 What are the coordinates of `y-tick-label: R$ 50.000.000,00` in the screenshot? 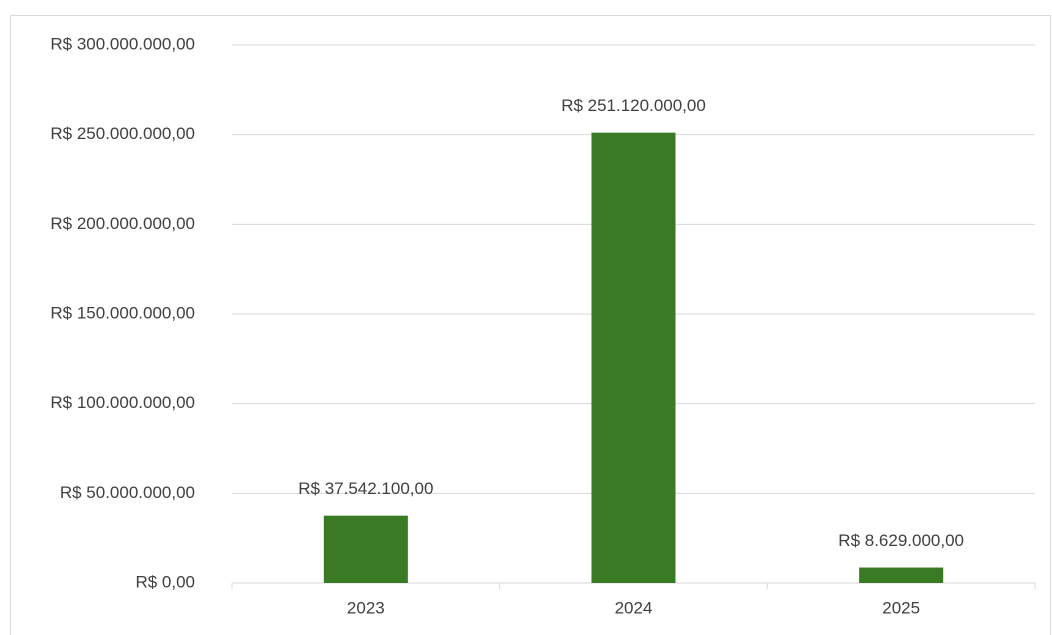 It's located at (127, 492).